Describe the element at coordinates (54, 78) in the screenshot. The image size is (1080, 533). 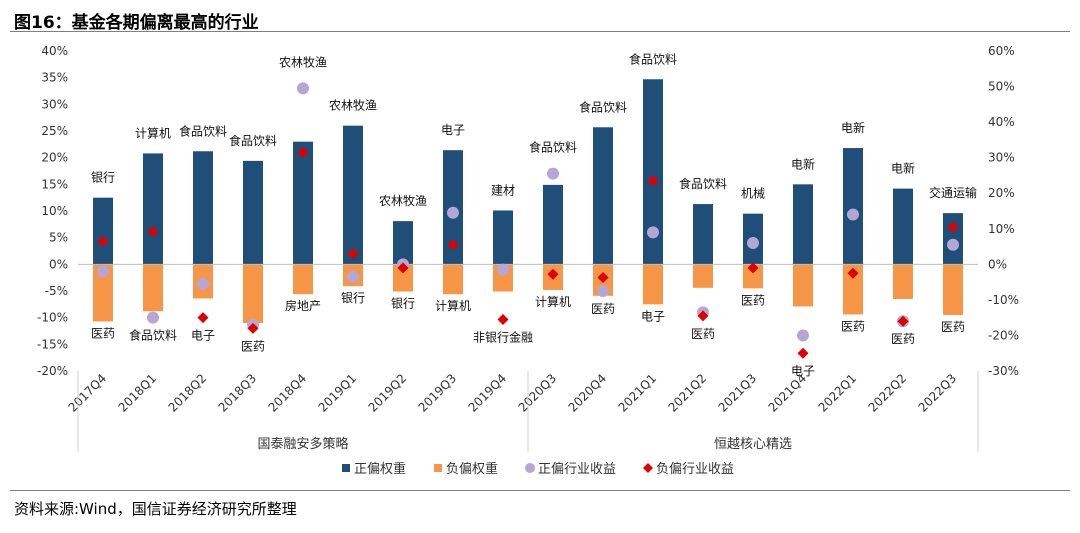
I see `y-left-tick-label: 35%` at that location.